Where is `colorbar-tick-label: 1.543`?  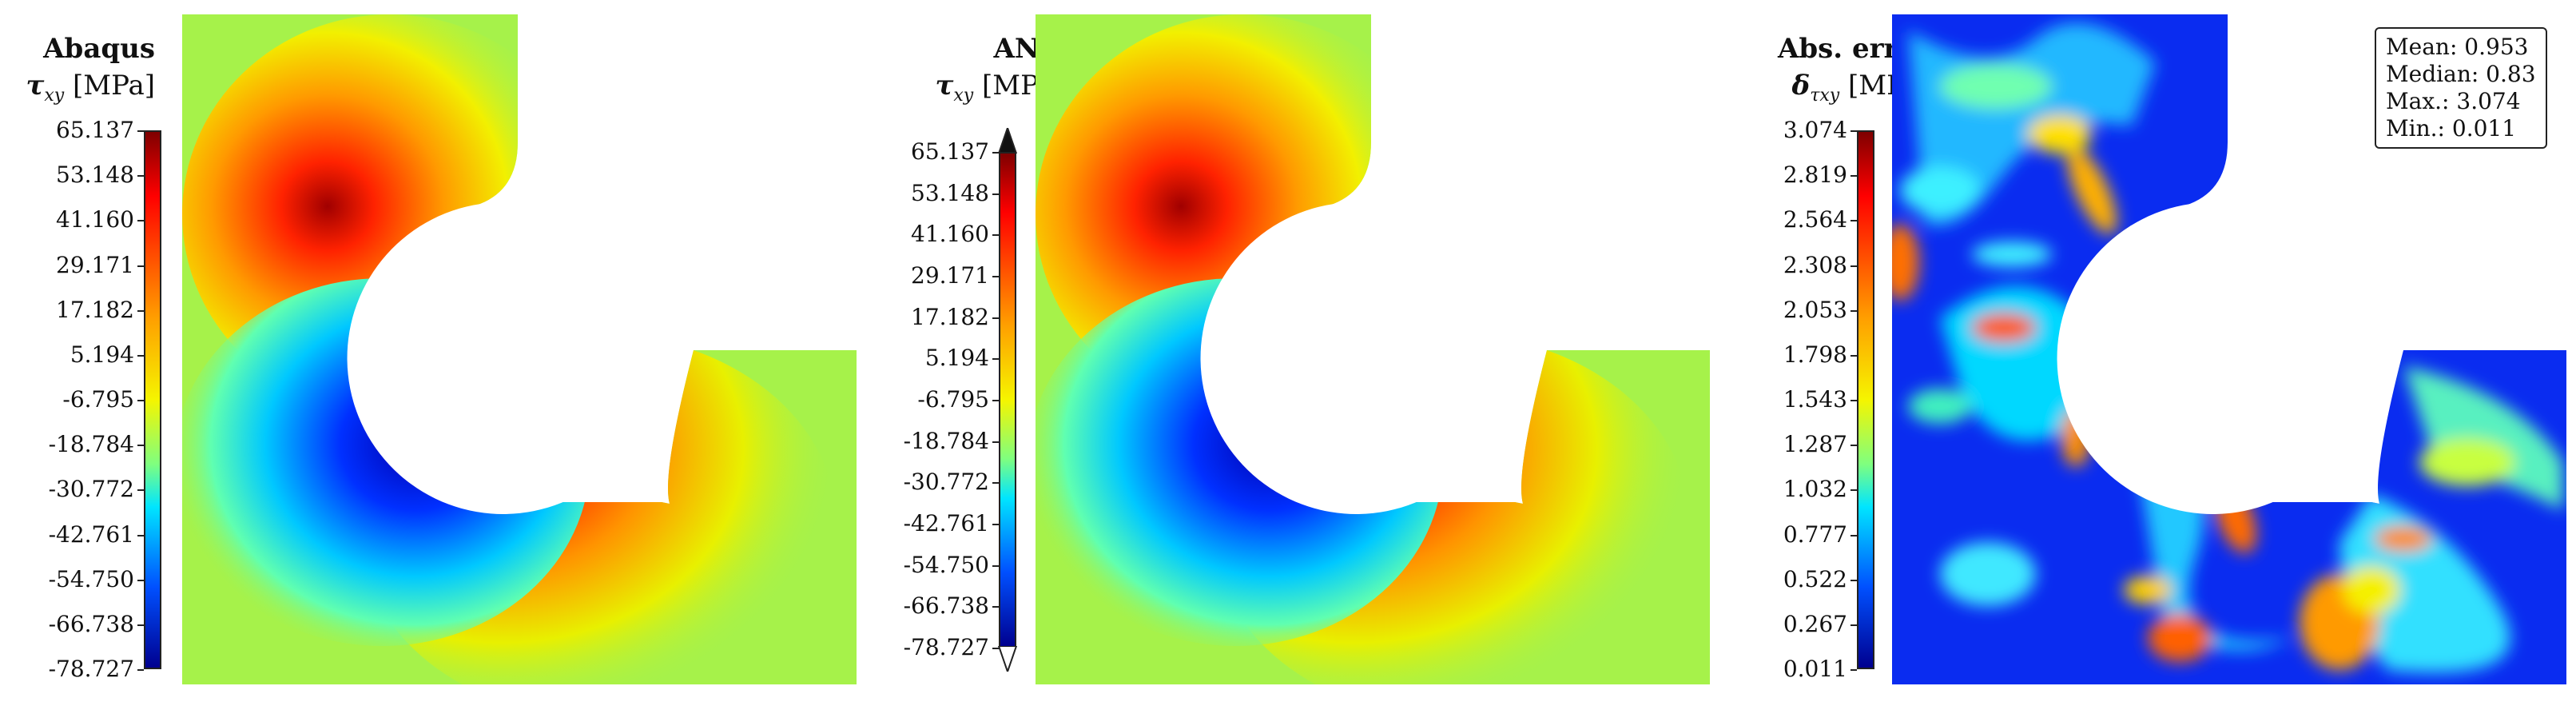
colorbar-tick-label: 1.543 is located at coordinates (1815, 400).